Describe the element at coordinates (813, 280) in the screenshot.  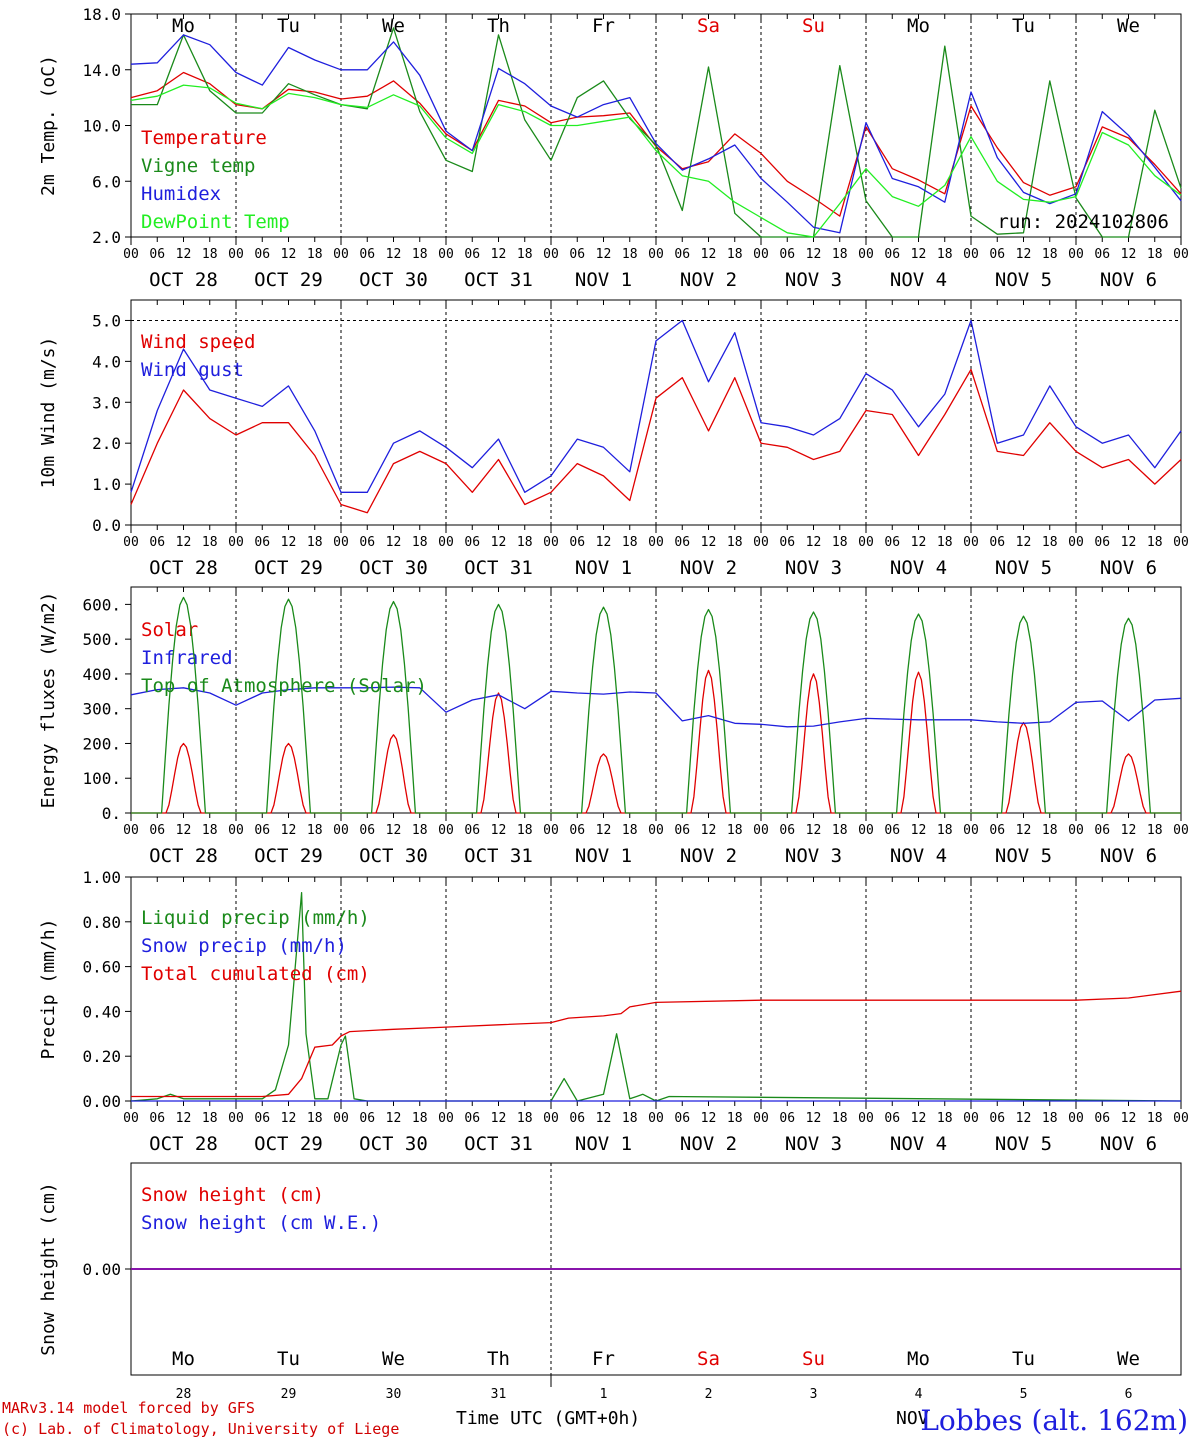
I see `date-label: NOV 3` at that location.